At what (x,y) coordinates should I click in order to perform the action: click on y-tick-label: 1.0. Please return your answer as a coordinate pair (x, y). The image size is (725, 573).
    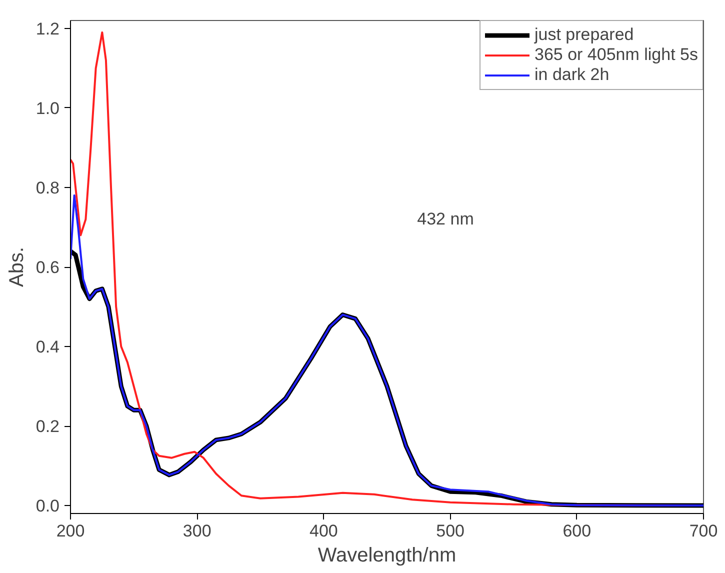
    Looking at the image, I should click on (48, 108).